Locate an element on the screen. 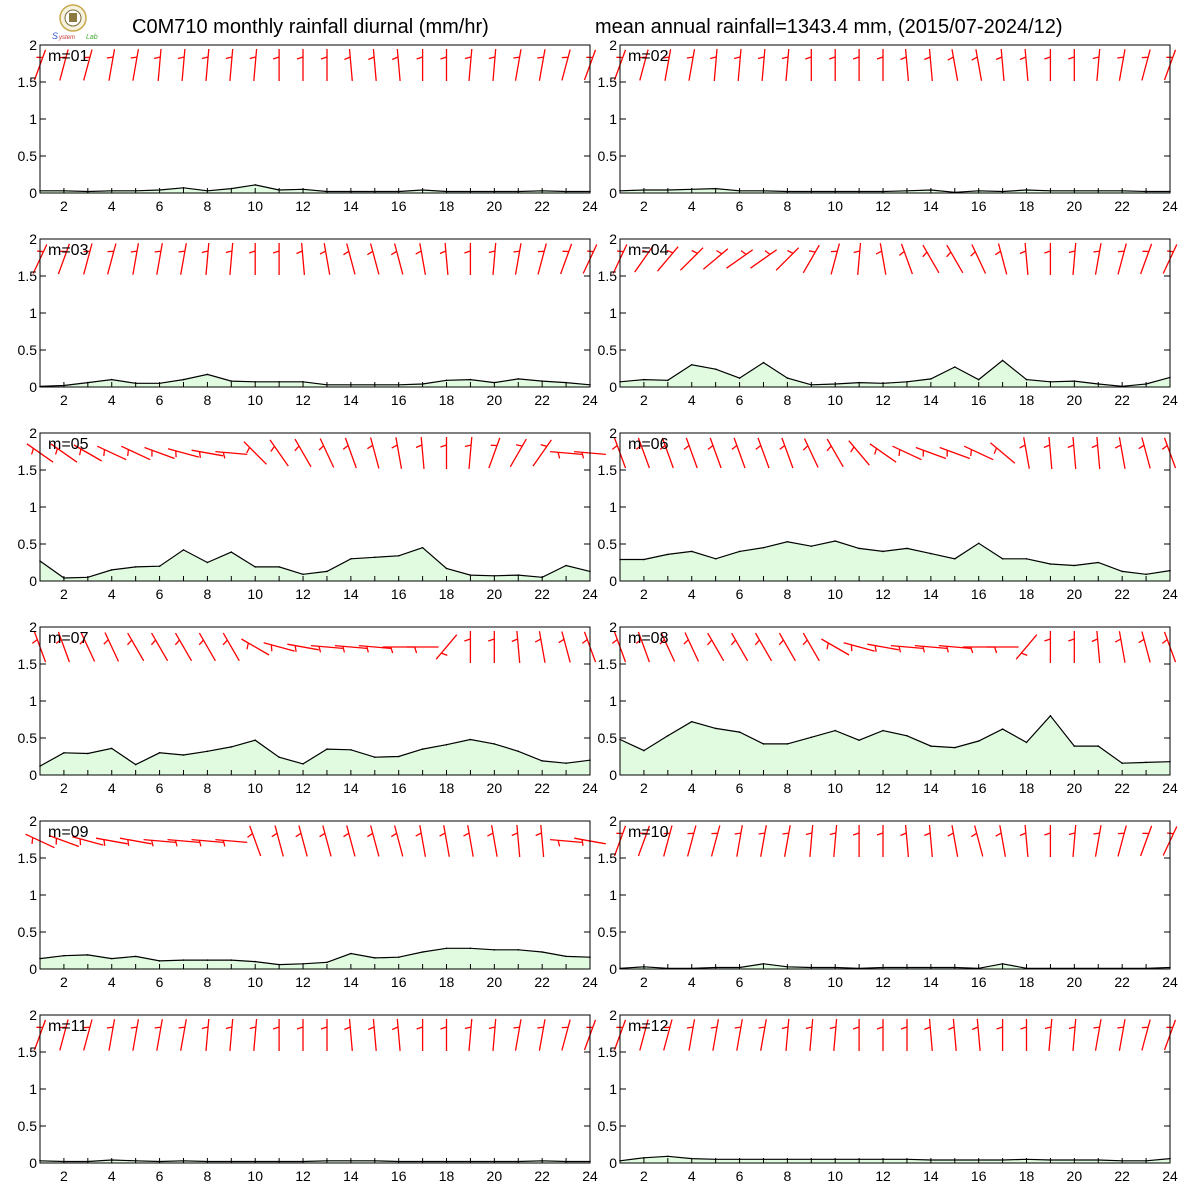 The height and width of the screenshot is (1200, 1200). rain-line is located at coordinates (315, 563).